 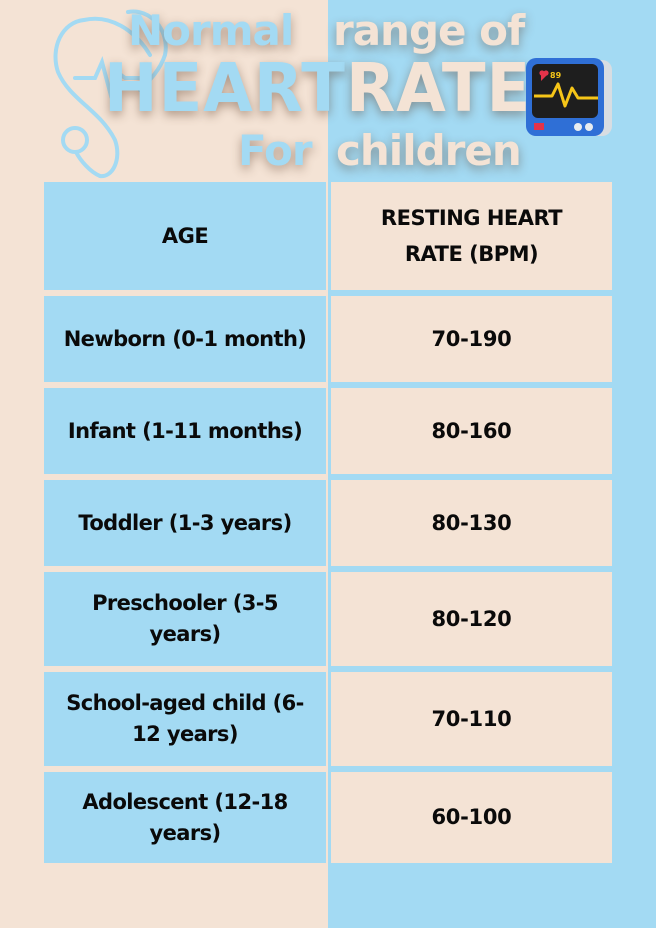 I want to click on header-resting-heart-rate: RESTING HEART RATE (BPM), so click(x=471, y=236).